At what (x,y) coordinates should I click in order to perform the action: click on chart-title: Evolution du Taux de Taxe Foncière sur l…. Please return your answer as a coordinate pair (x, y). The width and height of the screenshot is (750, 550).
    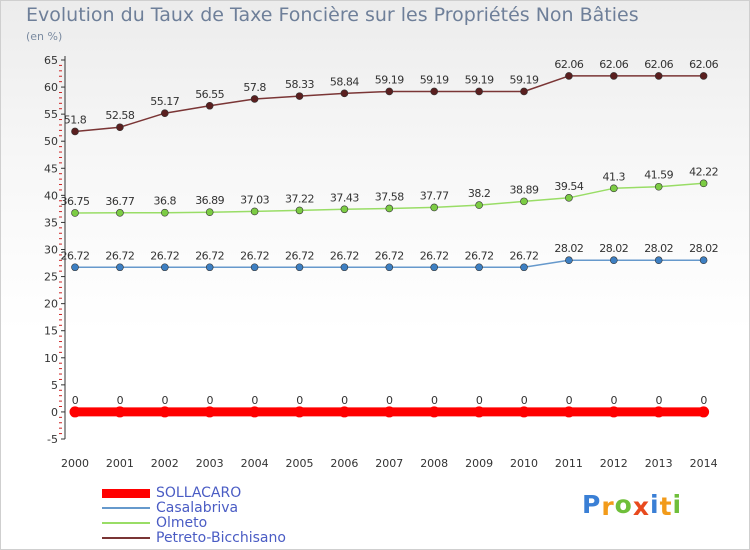
    Looking at the image, I should click on (332, 15).